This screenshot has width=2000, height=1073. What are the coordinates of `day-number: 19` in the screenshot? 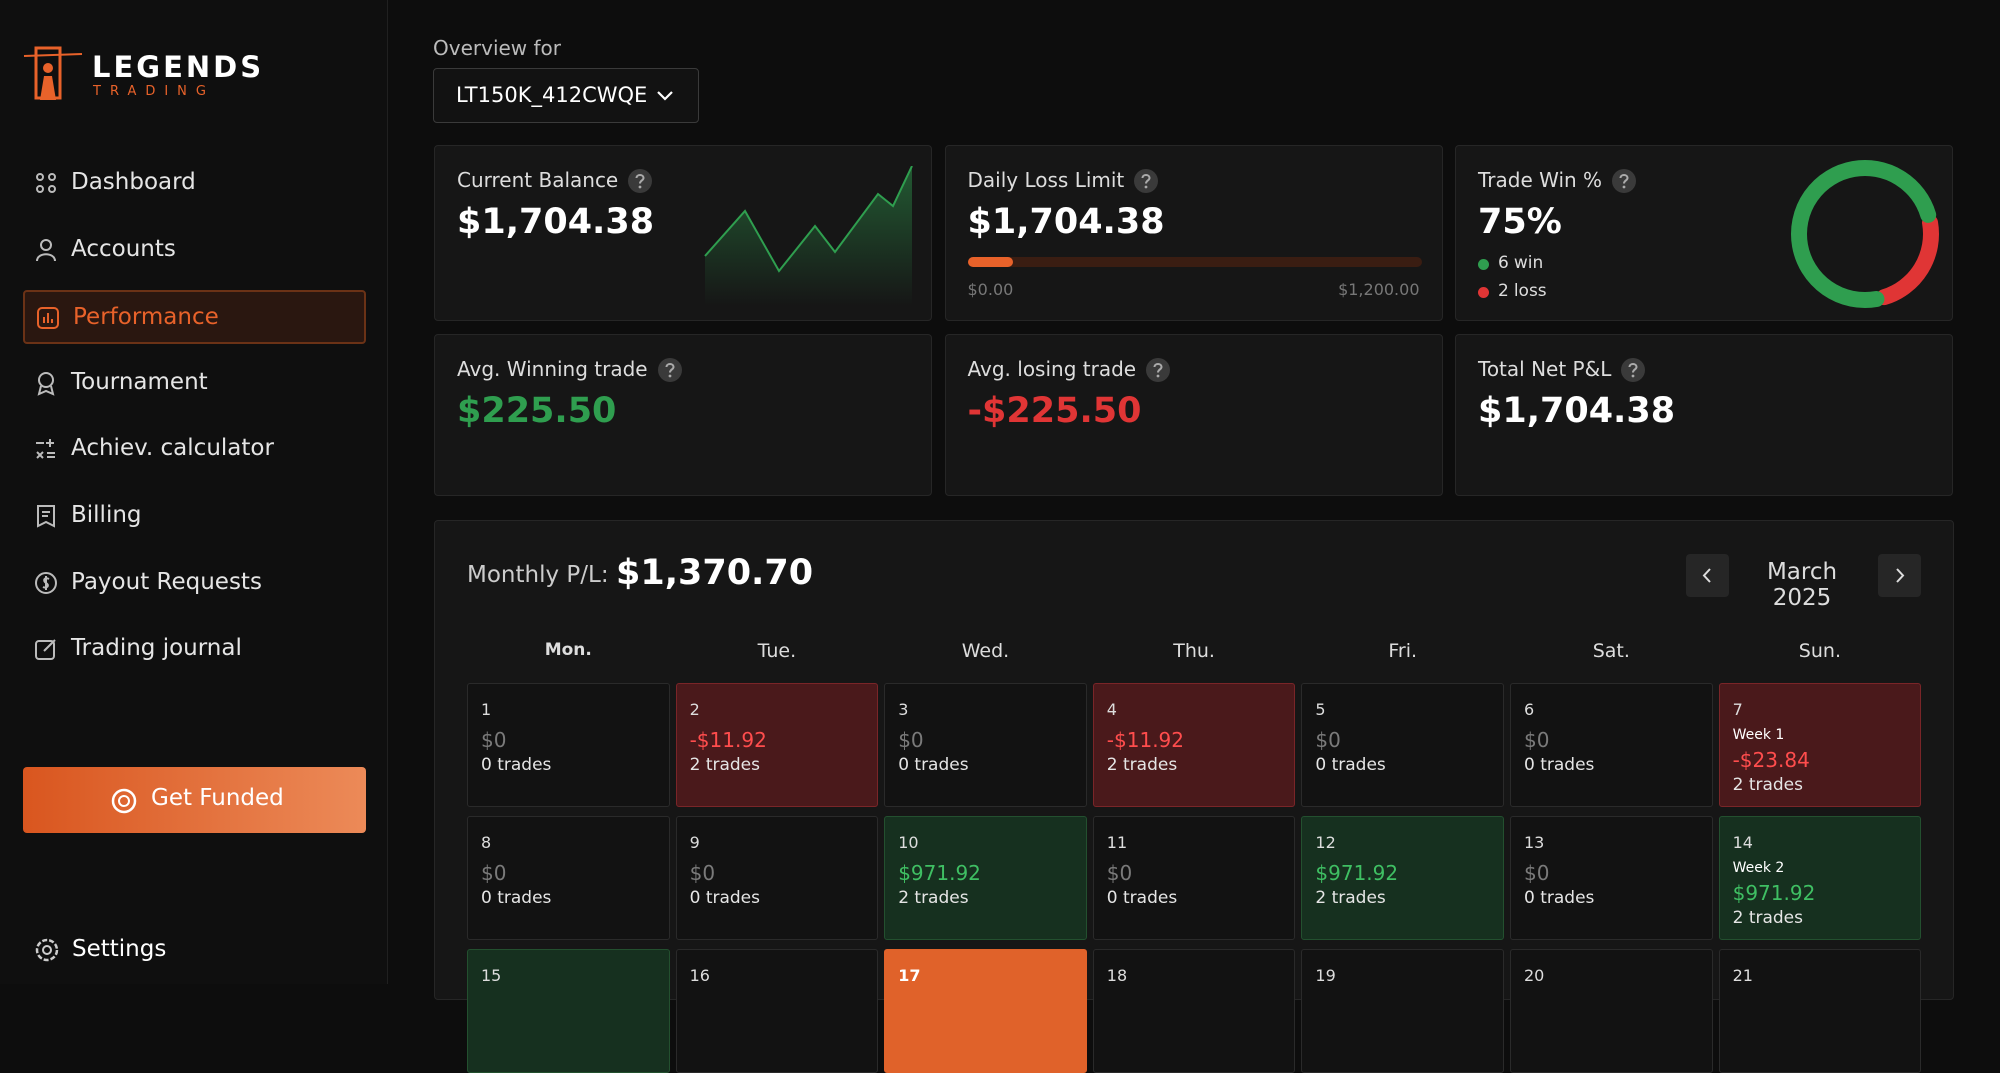 It's located at (1325, 975).